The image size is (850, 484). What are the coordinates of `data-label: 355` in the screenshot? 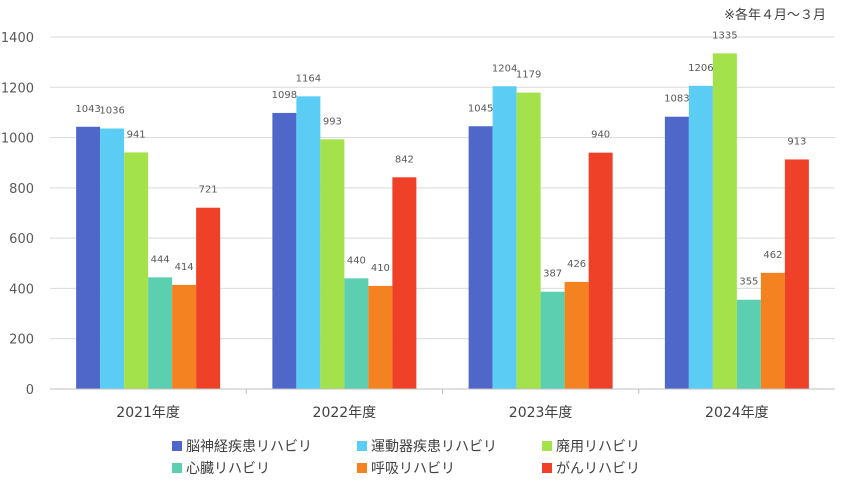 It's located at (748, 282).